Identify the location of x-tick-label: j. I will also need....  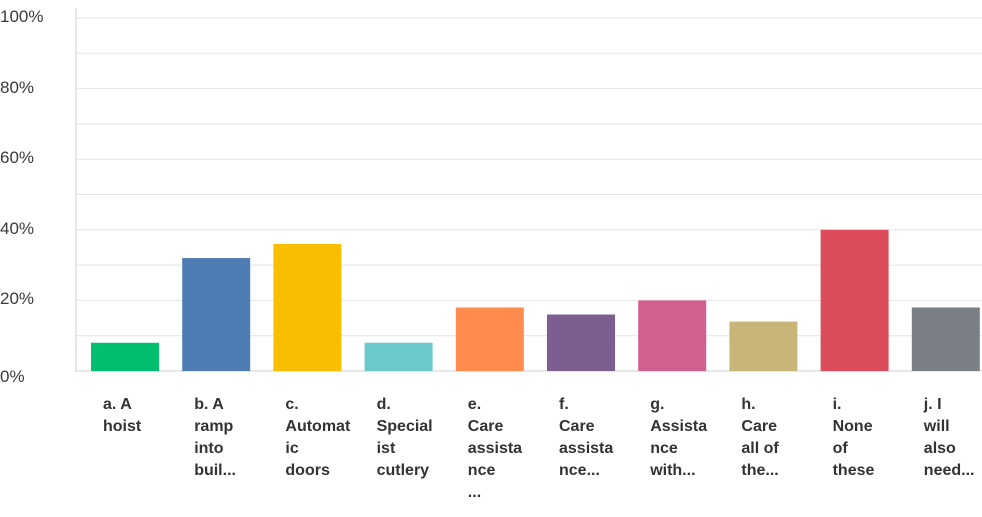
(953, 438).